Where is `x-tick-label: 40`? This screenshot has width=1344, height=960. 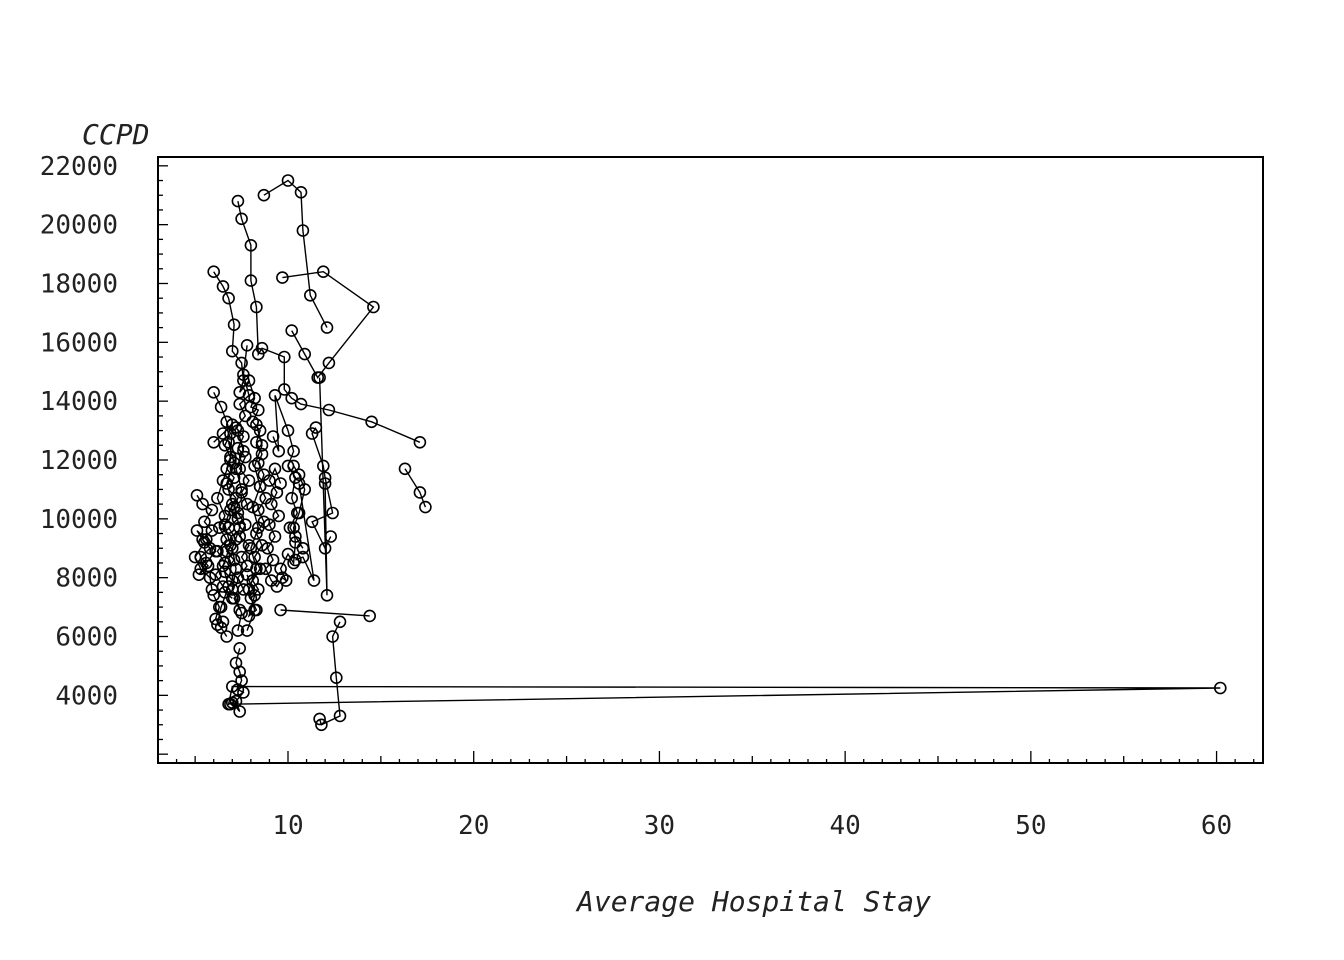
x-tick-label: 40 is located at coordinates (844, 826).